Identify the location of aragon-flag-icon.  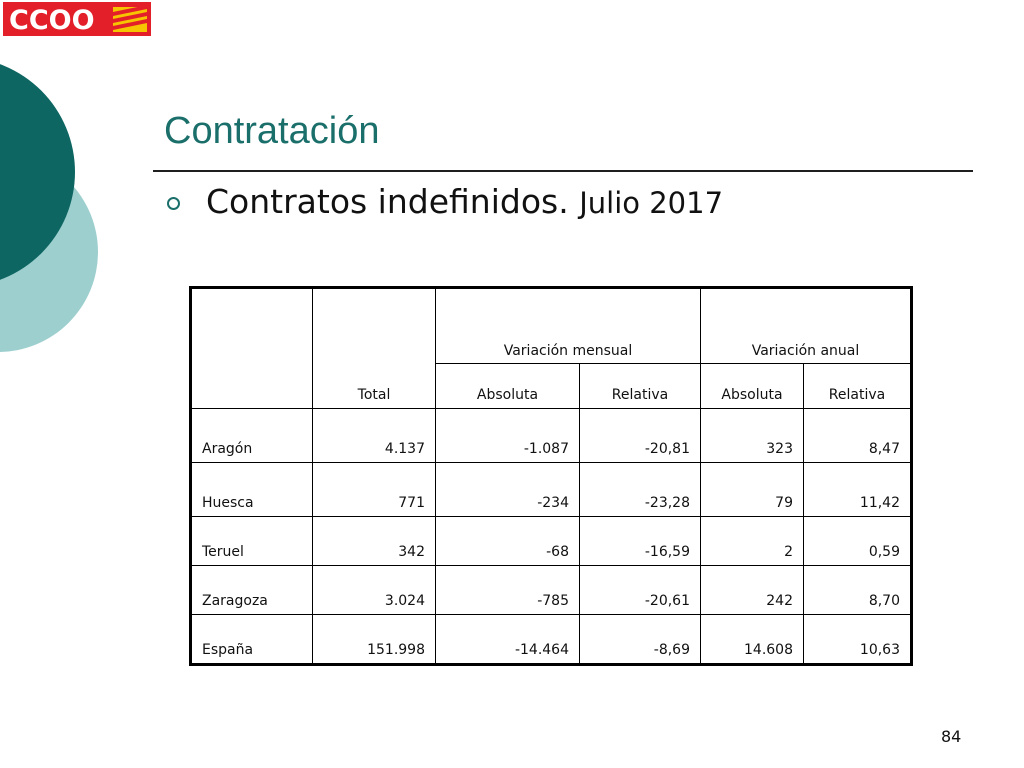
(130, 18).